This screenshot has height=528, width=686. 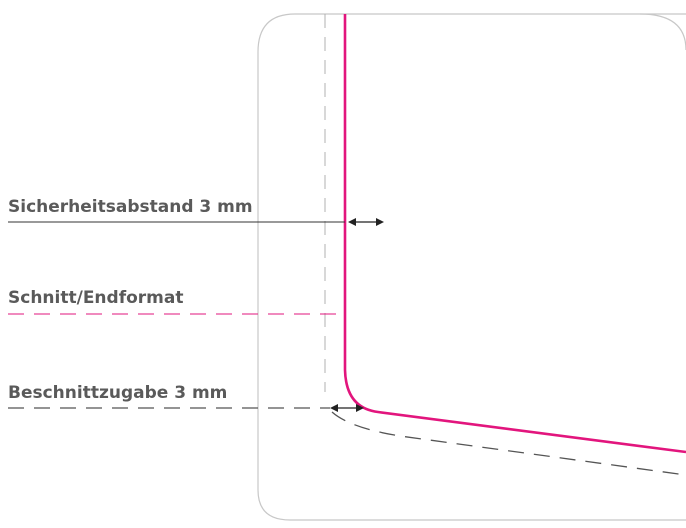 What do you see at coordinates (130, 207) in the screenshot?
I see `safety-margin-label: Sicherheitsabstand 3 mm` at bounding box center [130, 207].